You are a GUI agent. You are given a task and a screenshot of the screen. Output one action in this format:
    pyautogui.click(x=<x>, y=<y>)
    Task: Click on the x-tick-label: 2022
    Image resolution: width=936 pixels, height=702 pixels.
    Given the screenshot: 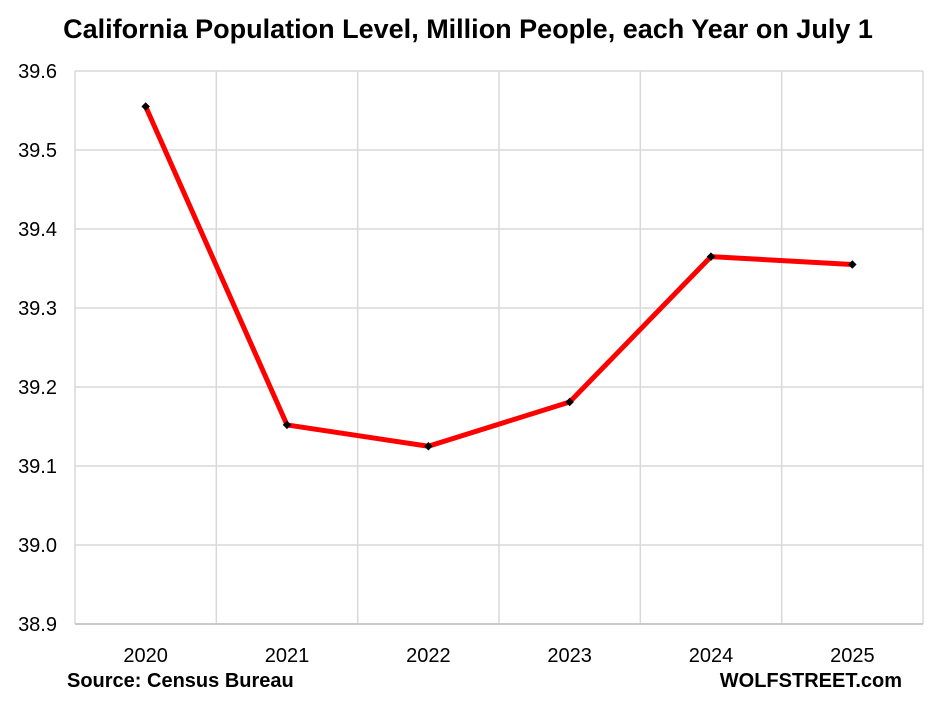 What is the action you would take?
    pyautogui.click(x=428, y=656)
    